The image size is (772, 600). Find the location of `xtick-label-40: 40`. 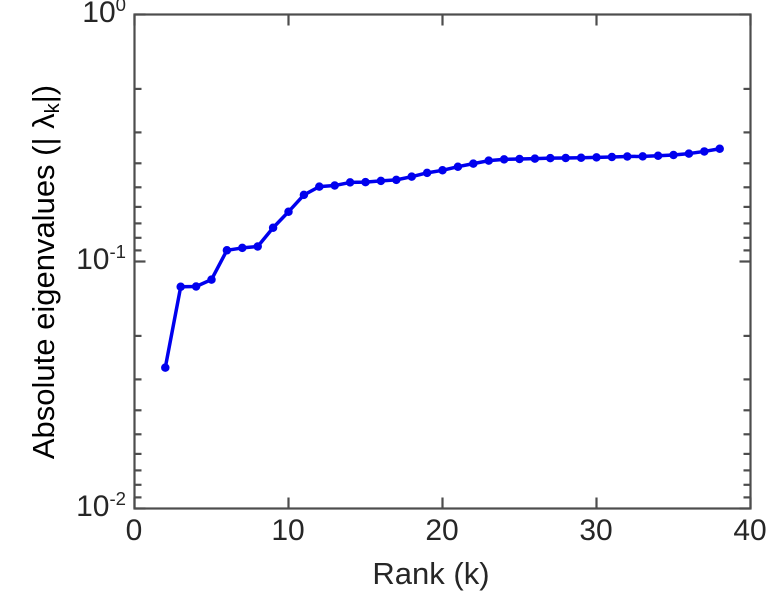

xtick-label-40: 40 is located at coordinates (750, 530).